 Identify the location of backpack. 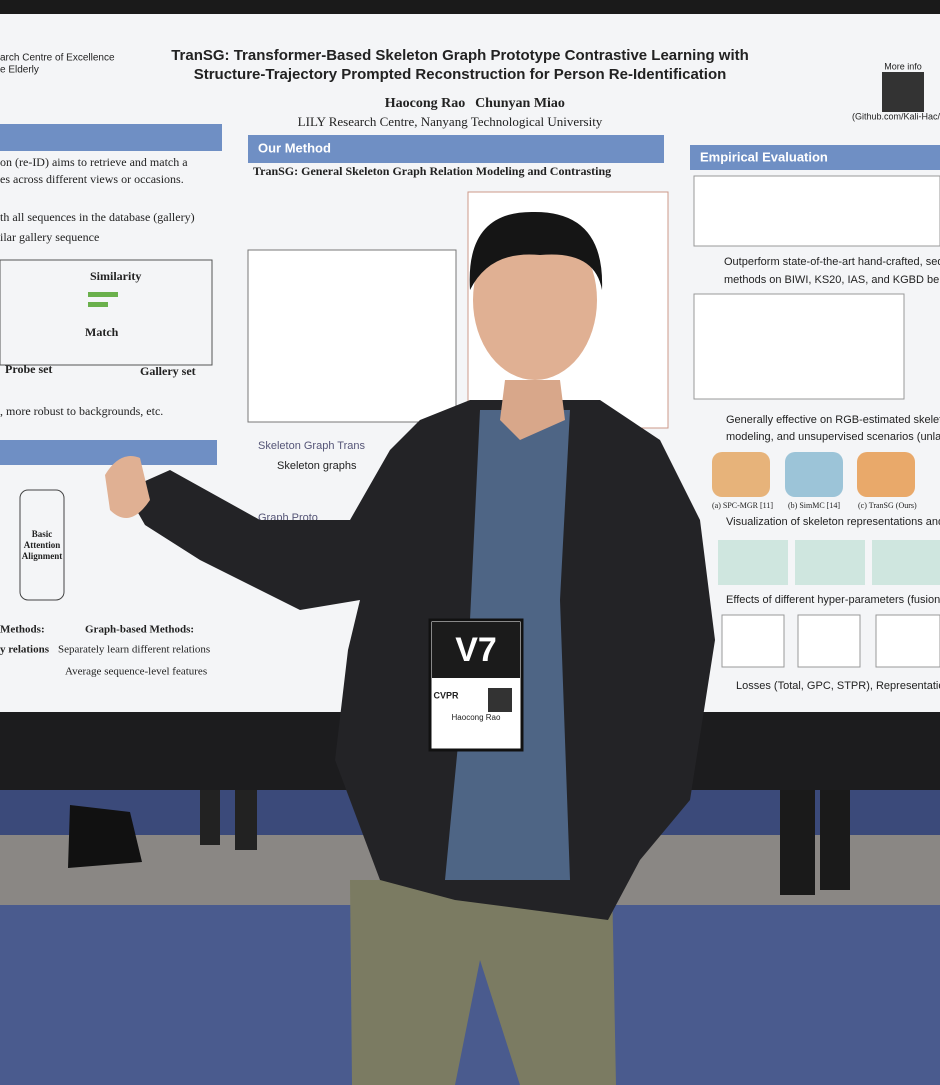
(105, 836).